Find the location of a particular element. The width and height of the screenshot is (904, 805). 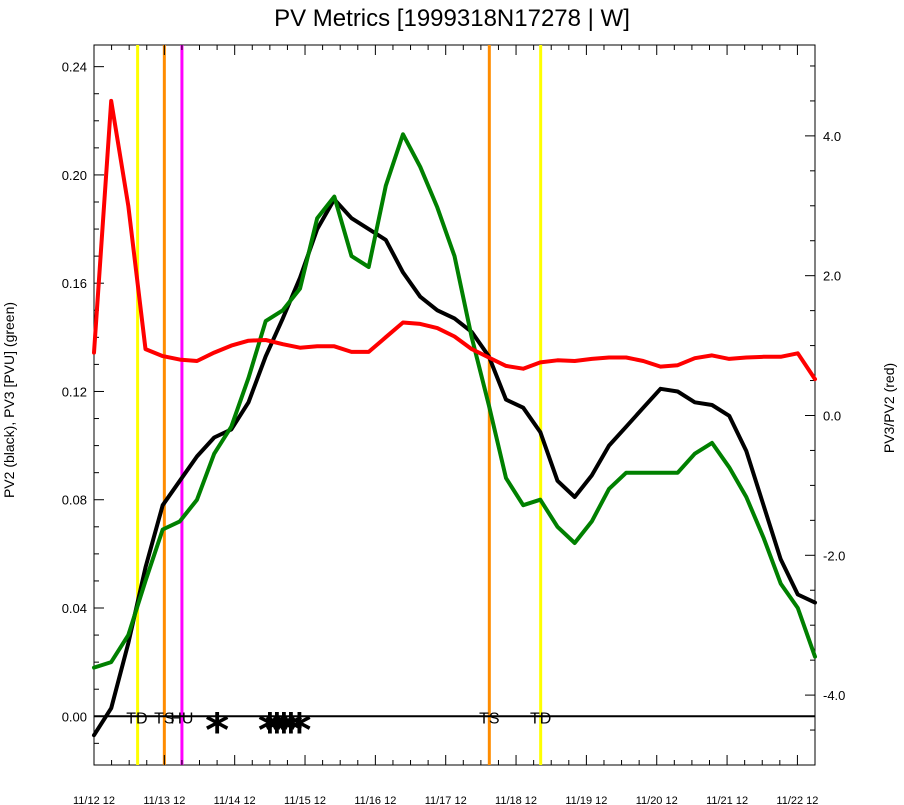

right-tick-label-4: 4.0 is located at coordinates (832, 136).